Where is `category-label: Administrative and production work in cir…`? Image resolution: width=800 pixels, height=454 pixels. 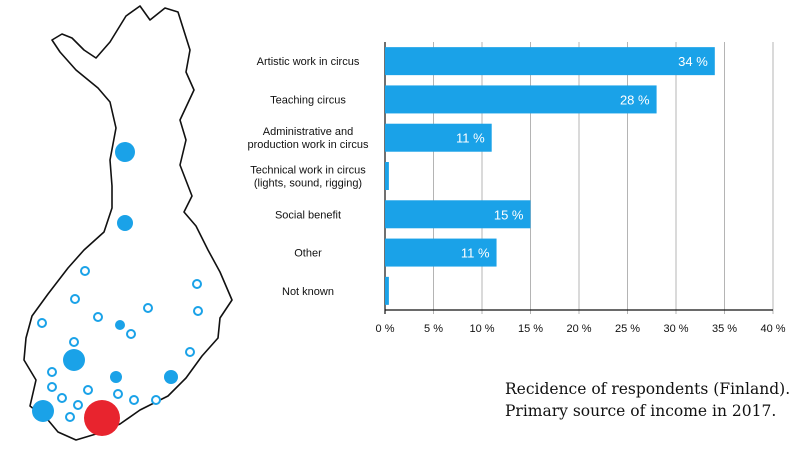 category-label: Administrative and production work in cir… is located at coordinates (308, 138).